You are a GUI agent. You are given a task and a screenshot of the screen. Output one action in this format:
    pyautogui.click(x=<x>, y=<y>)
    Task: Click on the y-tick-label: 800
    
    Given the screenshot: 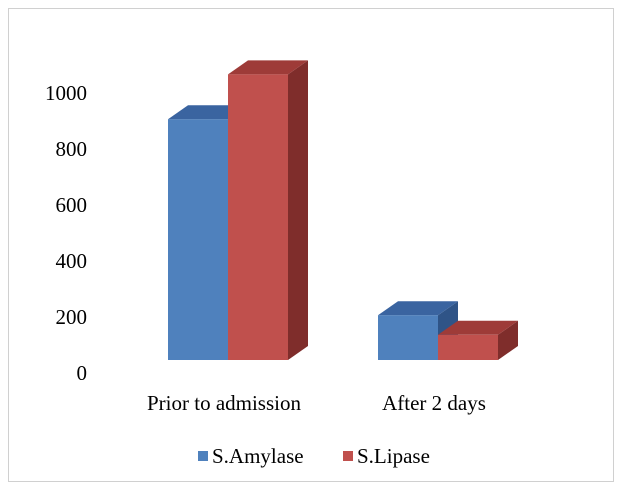 What is the action you would take?
    pyautogui.click(x=72, y=149)
    